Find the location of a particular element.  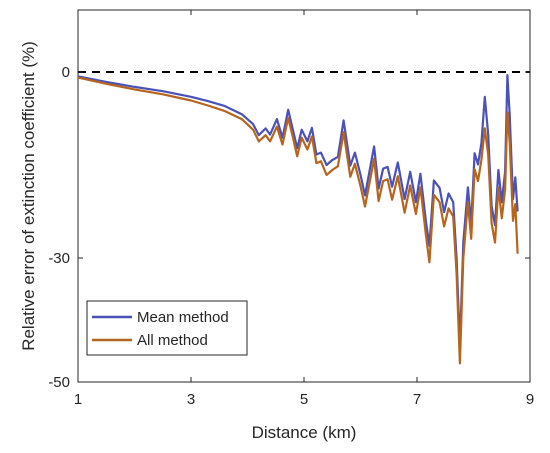

legend: Mean method All method is located at coordinates (167, 328).